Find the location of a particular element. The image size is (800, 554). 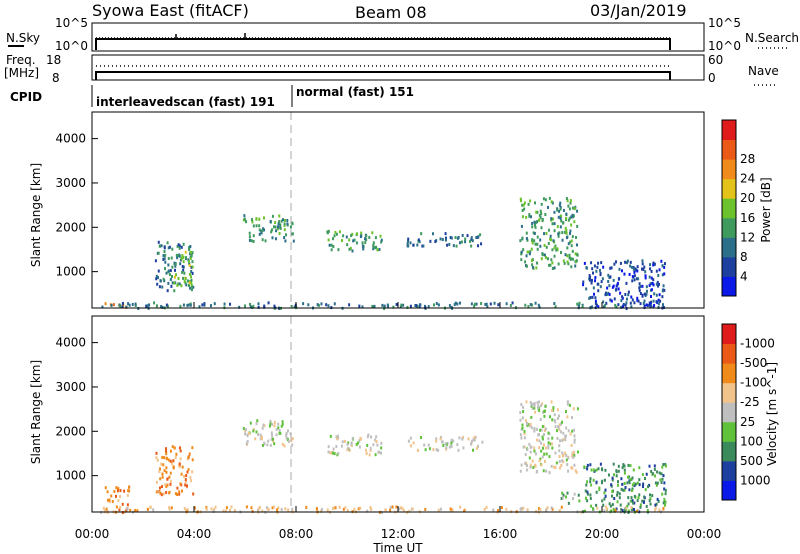

noise-left-tick-top: 10^5 is located at coordinates (71, 23).